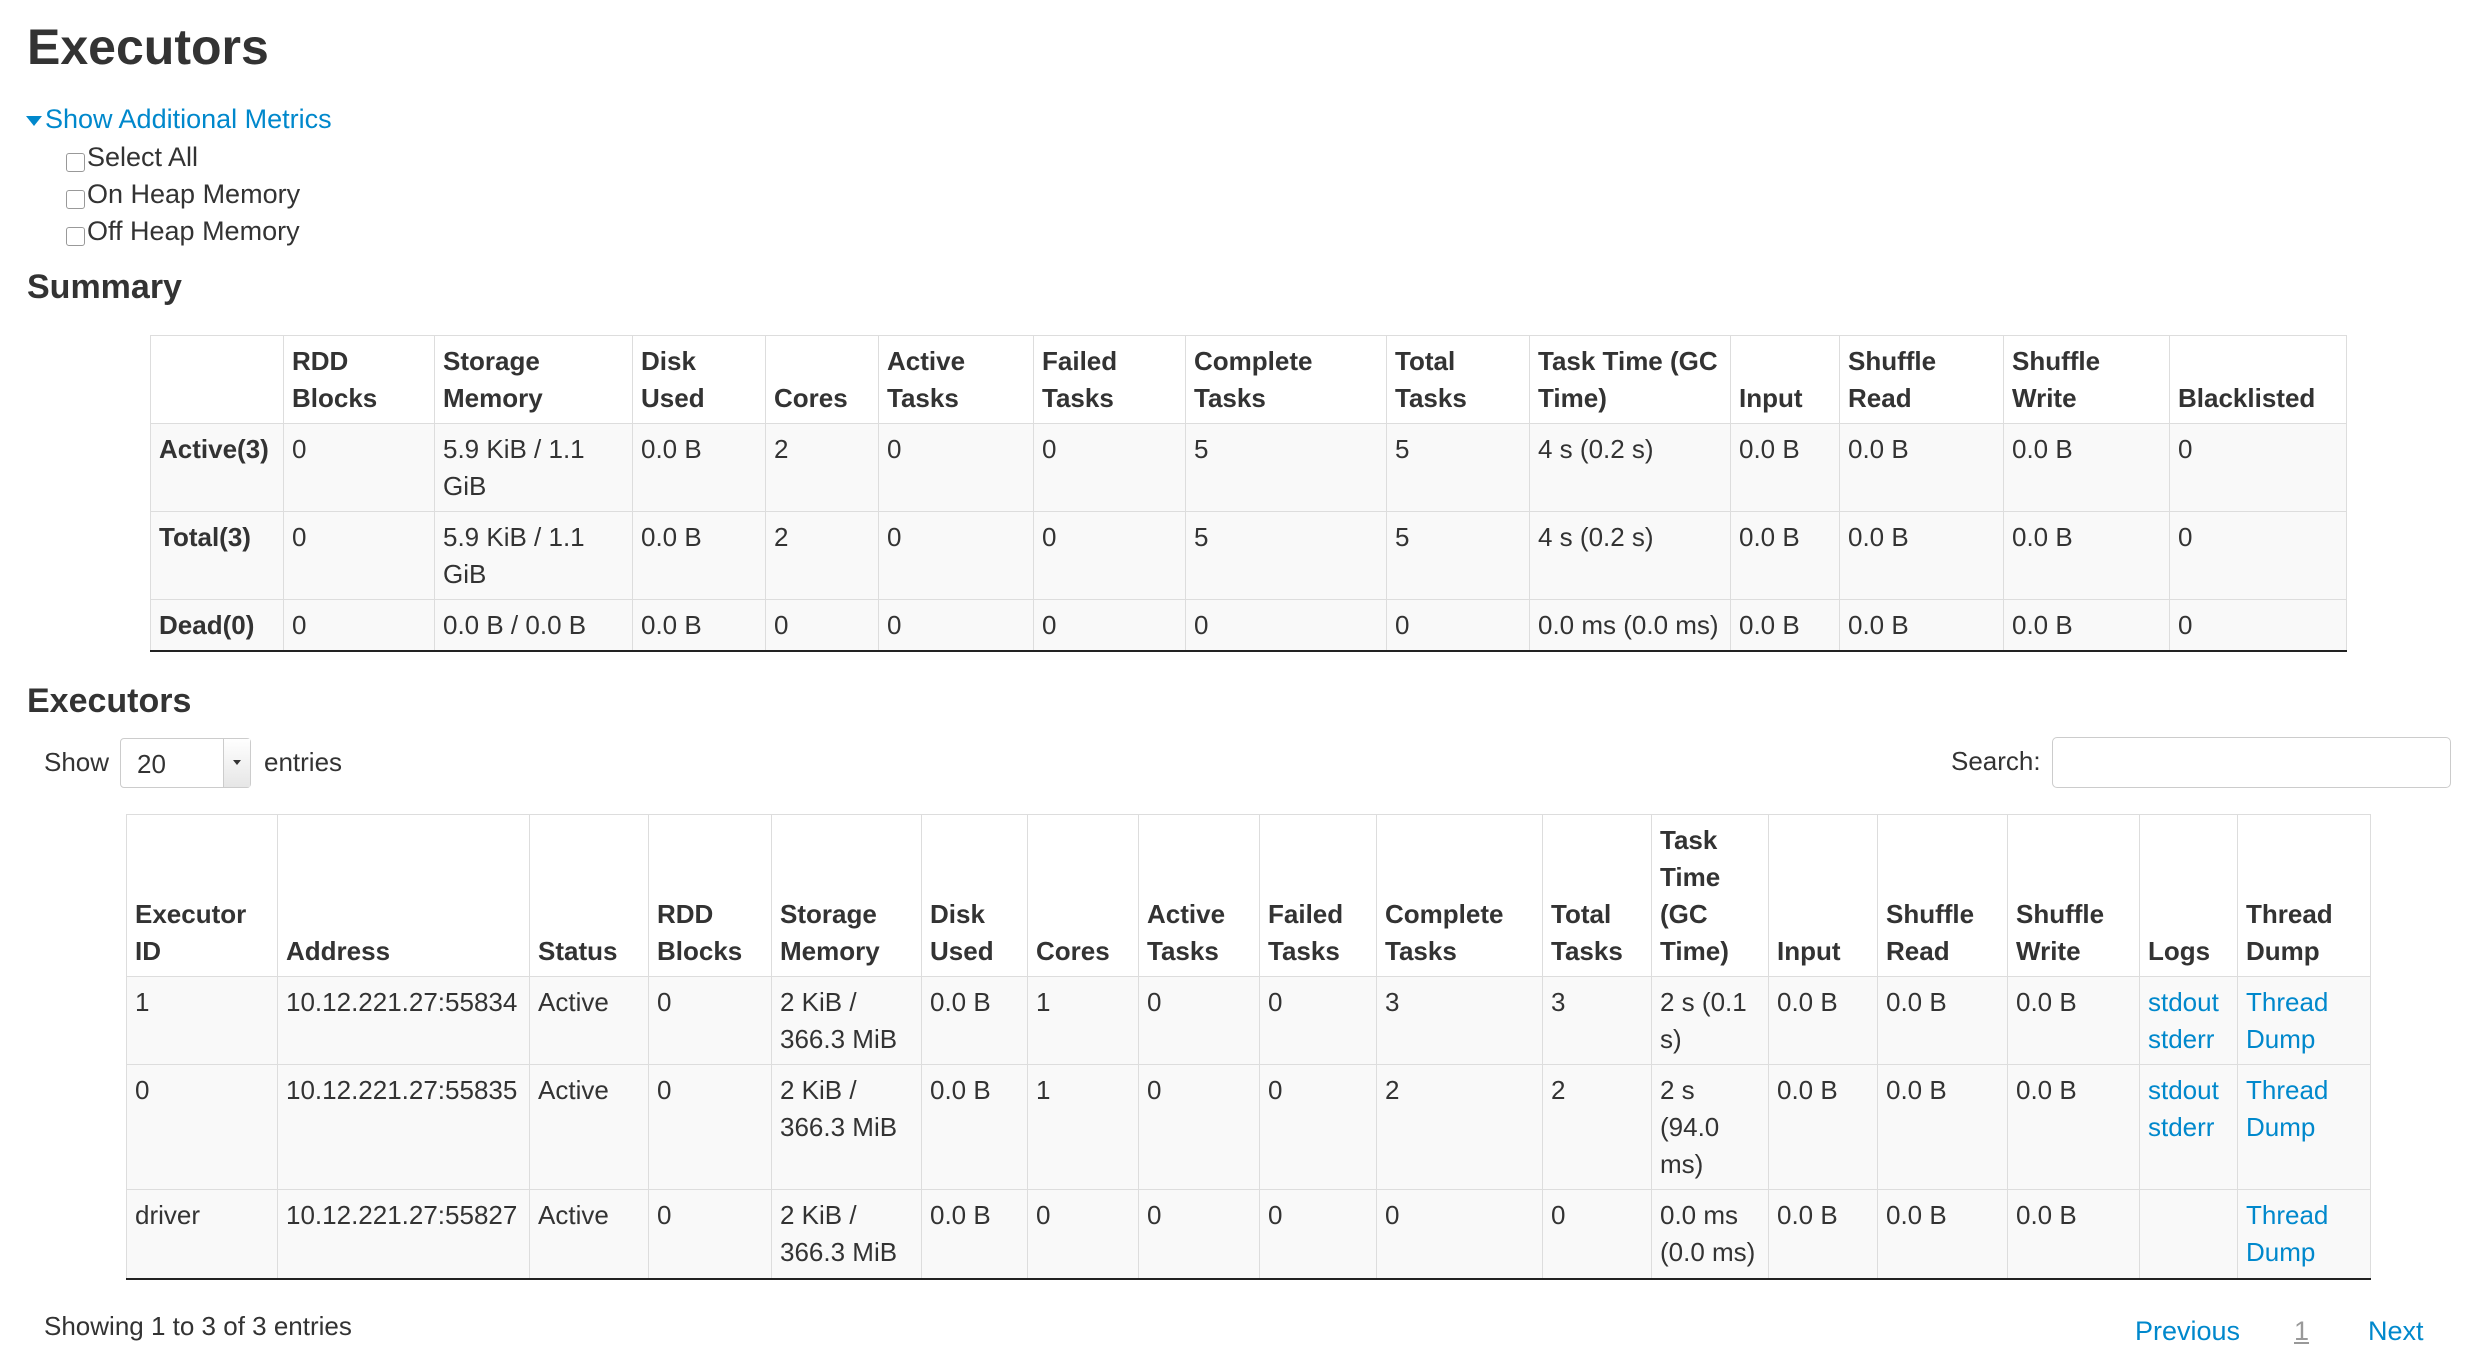 Image resolution: width=2466 pixels, height=1354 pixels. Describe the element at coordinates (2304, 895) in the screenshot. I see `header-thread-dump: Thread Dump` at that location.